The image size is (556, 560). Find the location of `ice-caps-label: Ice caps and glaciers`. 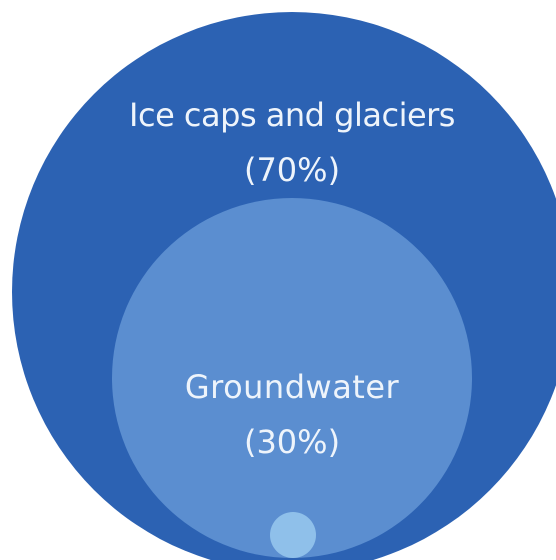

ice-caps-label: Ice caps and glaciers is located at coordinates (292, 115).